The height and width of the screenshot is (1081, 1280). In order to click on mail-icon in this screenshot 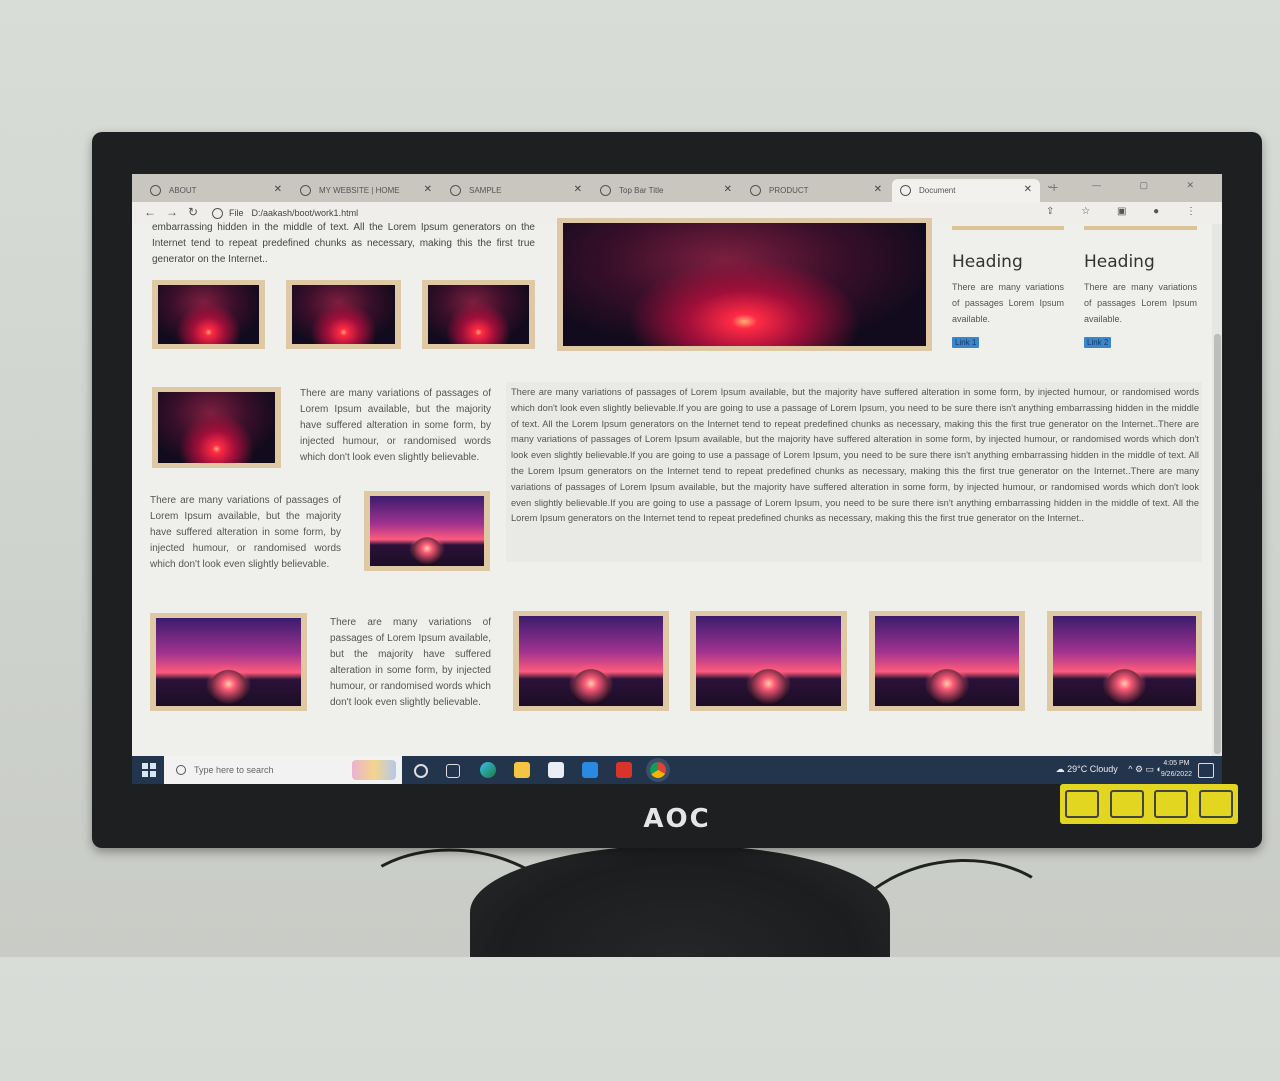, I will do `click(590, 770)`.